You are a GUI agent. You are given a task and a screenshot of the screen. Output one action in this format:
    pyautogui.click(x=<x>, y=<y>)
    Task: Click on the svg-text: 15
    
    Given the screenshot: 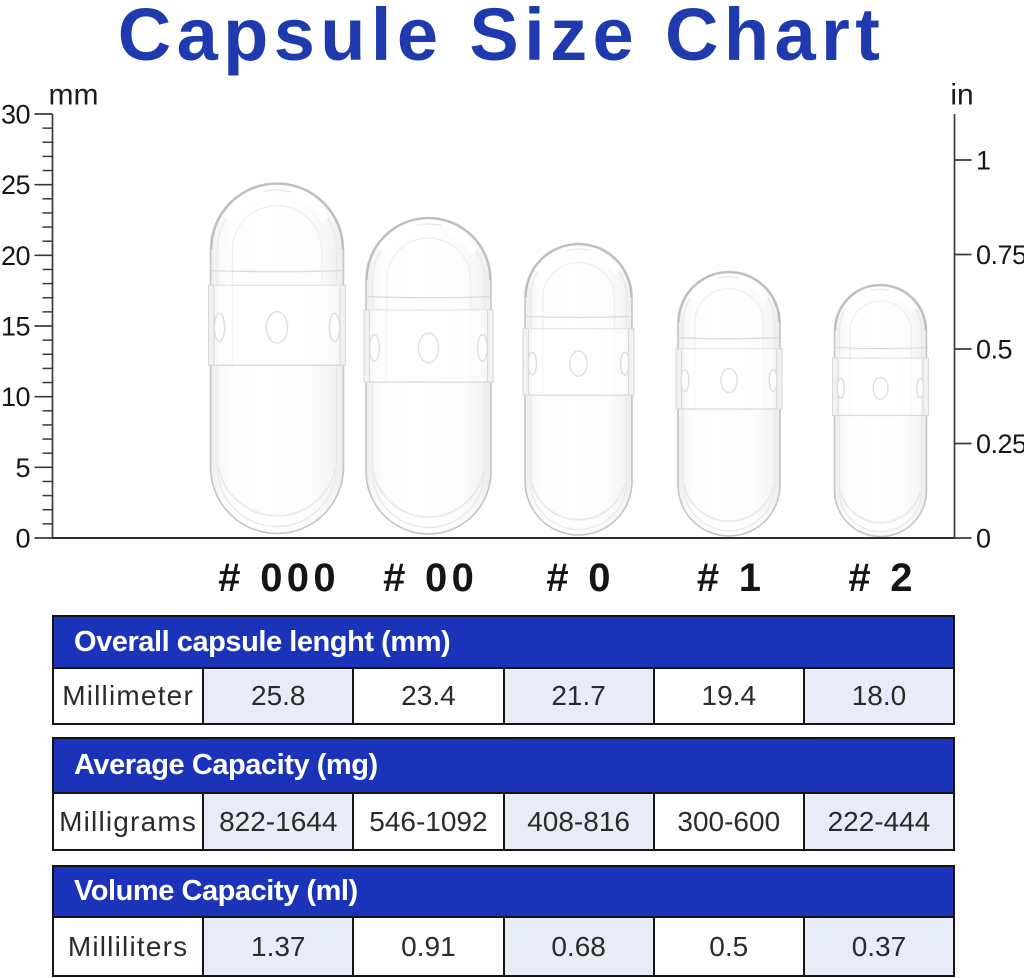 What is the action you would take?
    pyautogui.click(x=15, y=327)
    